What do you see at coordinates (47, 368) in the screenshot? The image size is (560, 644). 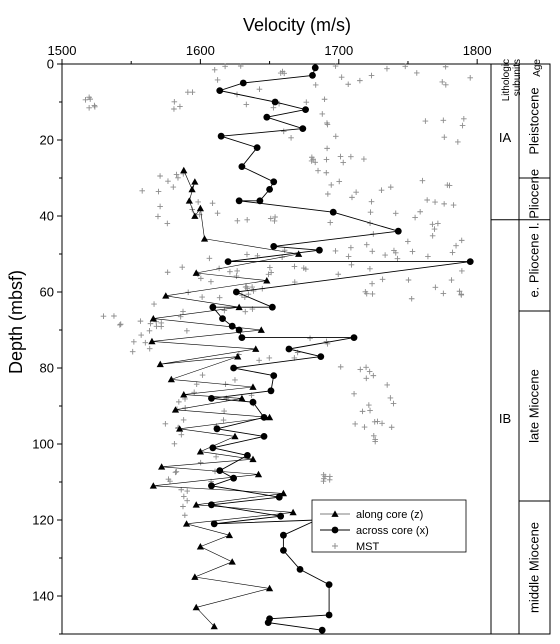 I see `y-tick-label: 80` at bounding box center [47, 368].